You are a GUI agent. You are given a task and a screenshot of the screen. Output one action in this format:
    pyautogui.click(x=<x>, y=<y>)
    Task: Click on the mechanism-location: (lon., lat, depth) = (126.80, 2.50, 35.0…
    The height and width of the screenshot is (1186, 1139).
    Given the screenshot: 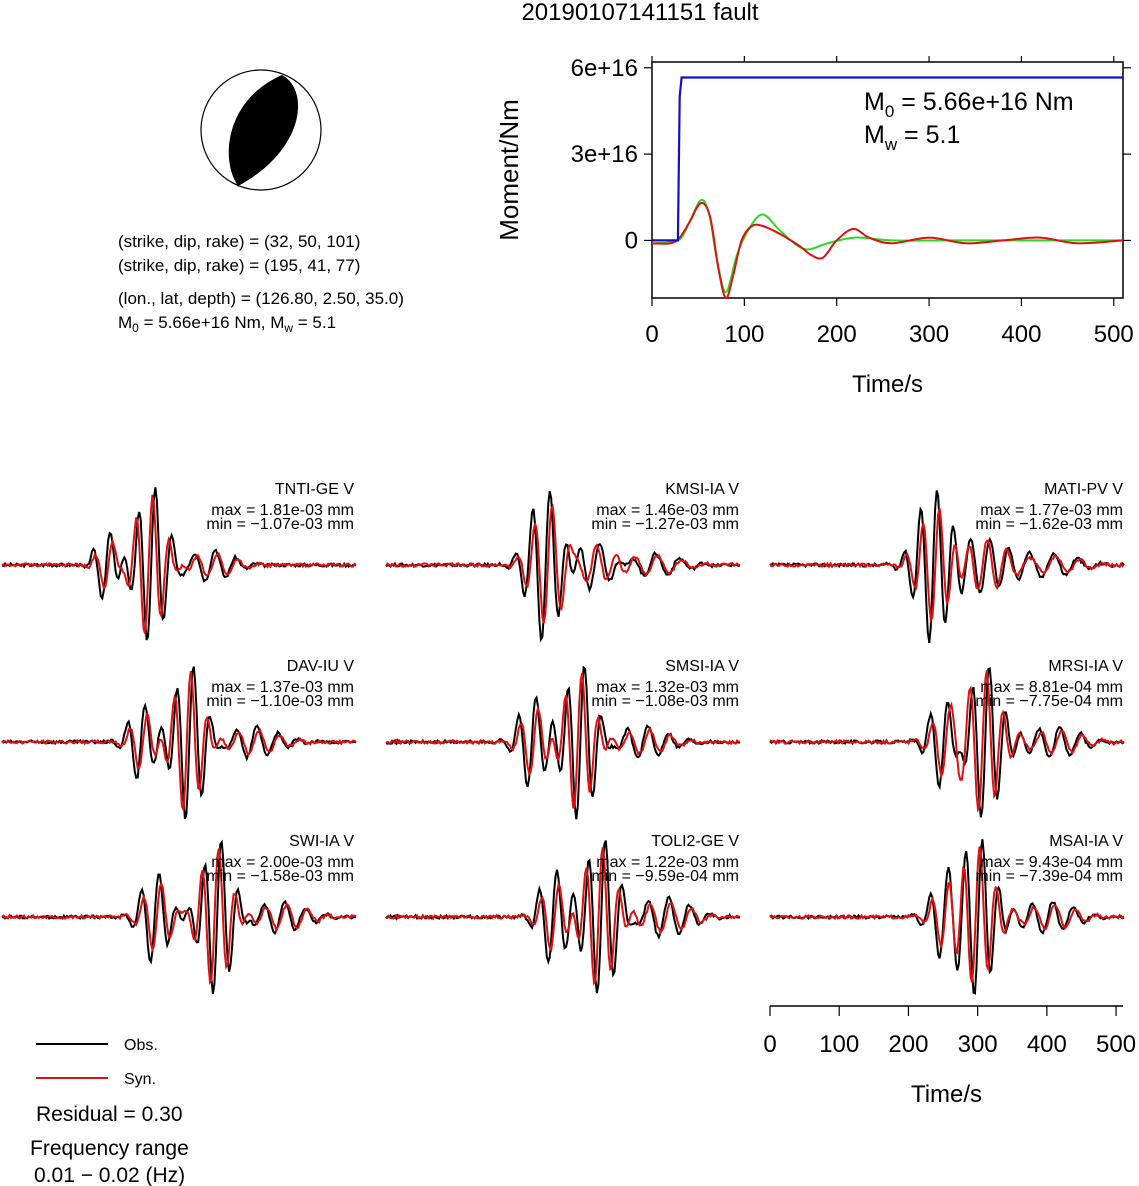 What is the action you would take?
    pyautogui.click(x=261, y=298)
    